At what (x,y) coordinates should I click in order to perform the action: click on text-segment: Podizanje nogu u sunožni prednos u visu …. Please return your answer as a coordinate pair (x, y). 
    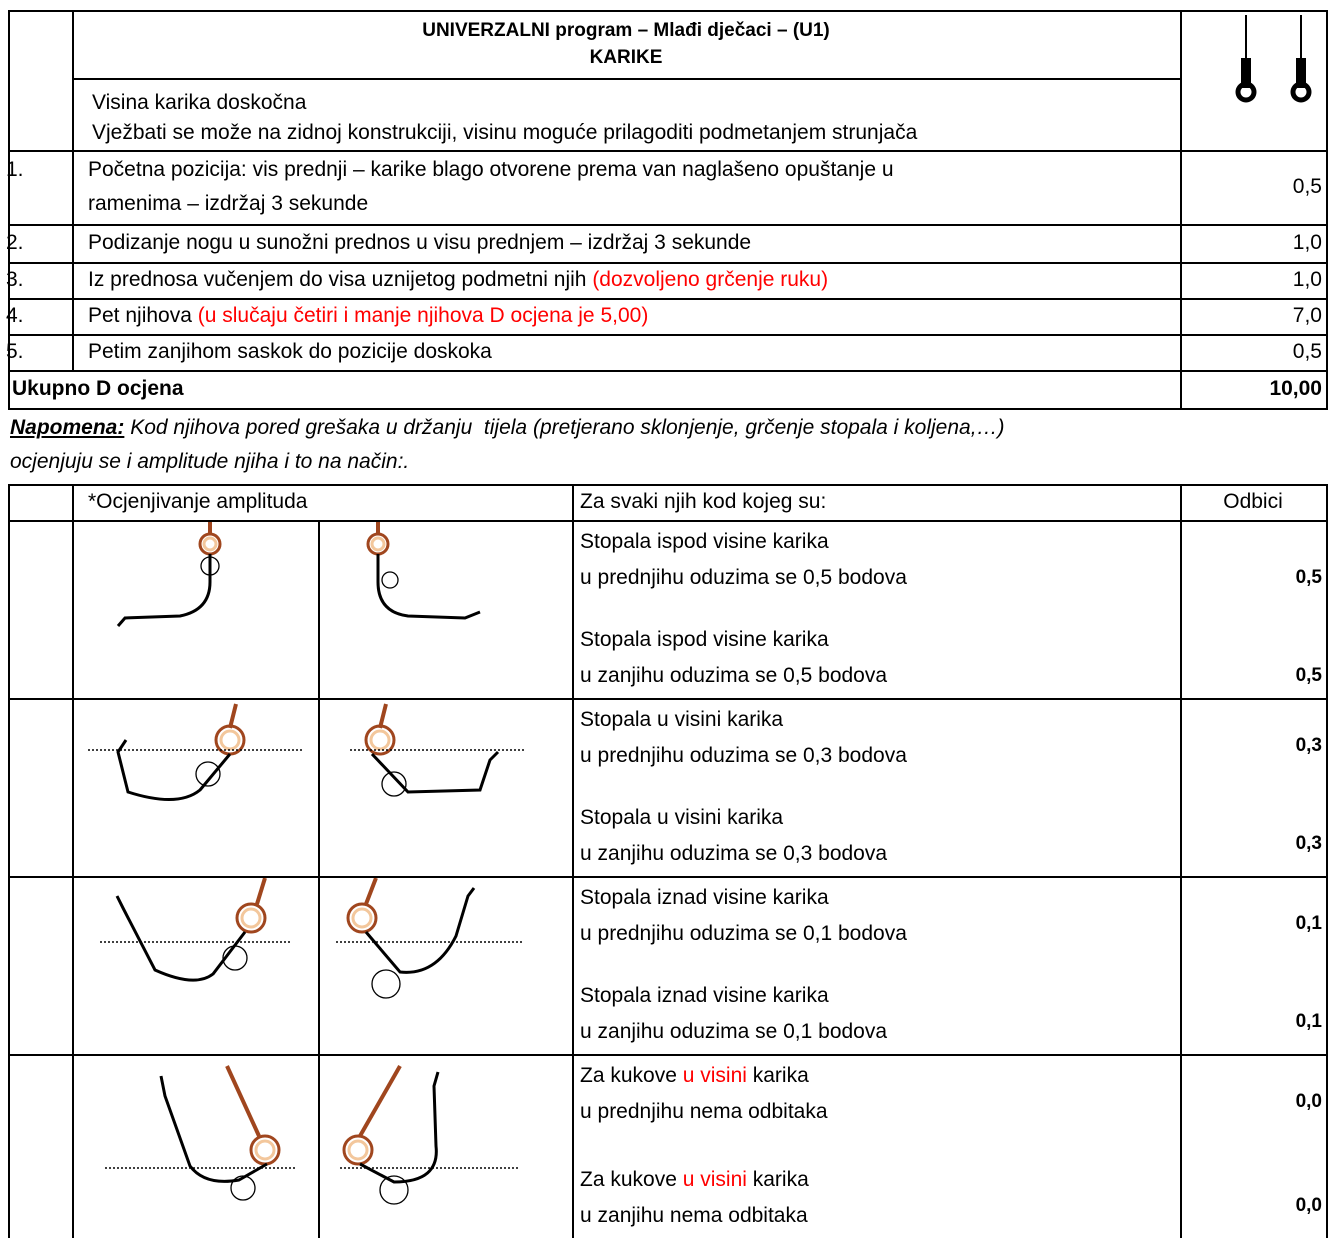
    Looking at the image, I should click on (420, 242).